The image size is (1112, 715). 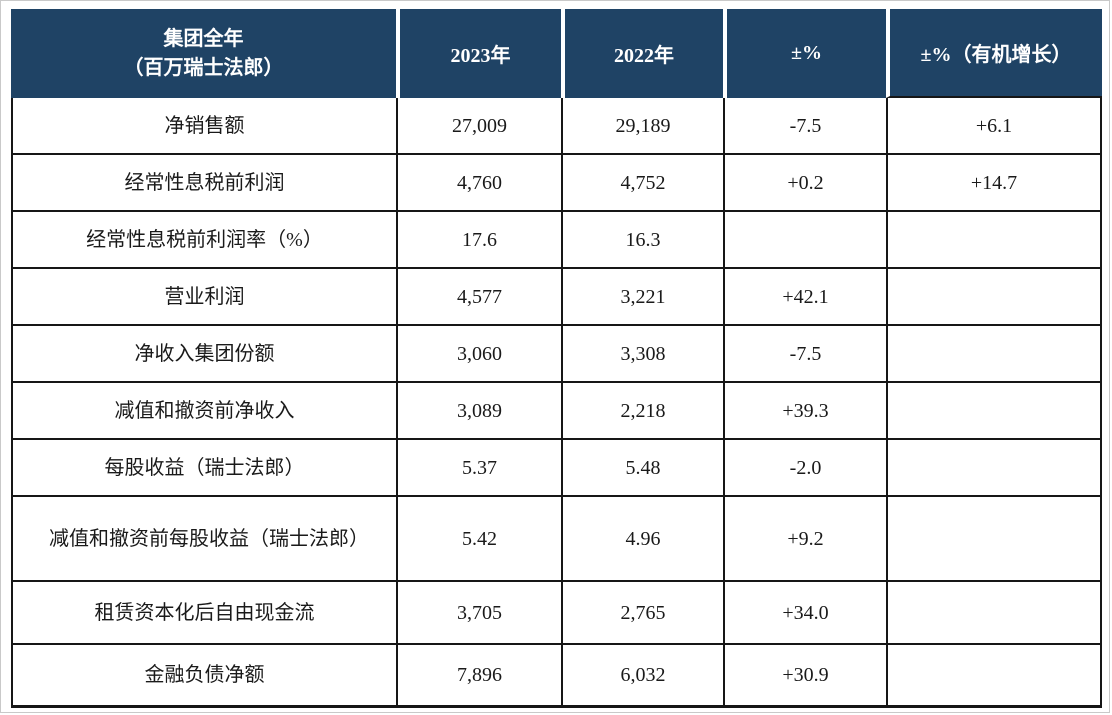 I want to click on table-header: 集团全年 （百万瑞士法郎） 2023年 2022年 ±% ±%（有机增长）, so click(x=556, y=53).